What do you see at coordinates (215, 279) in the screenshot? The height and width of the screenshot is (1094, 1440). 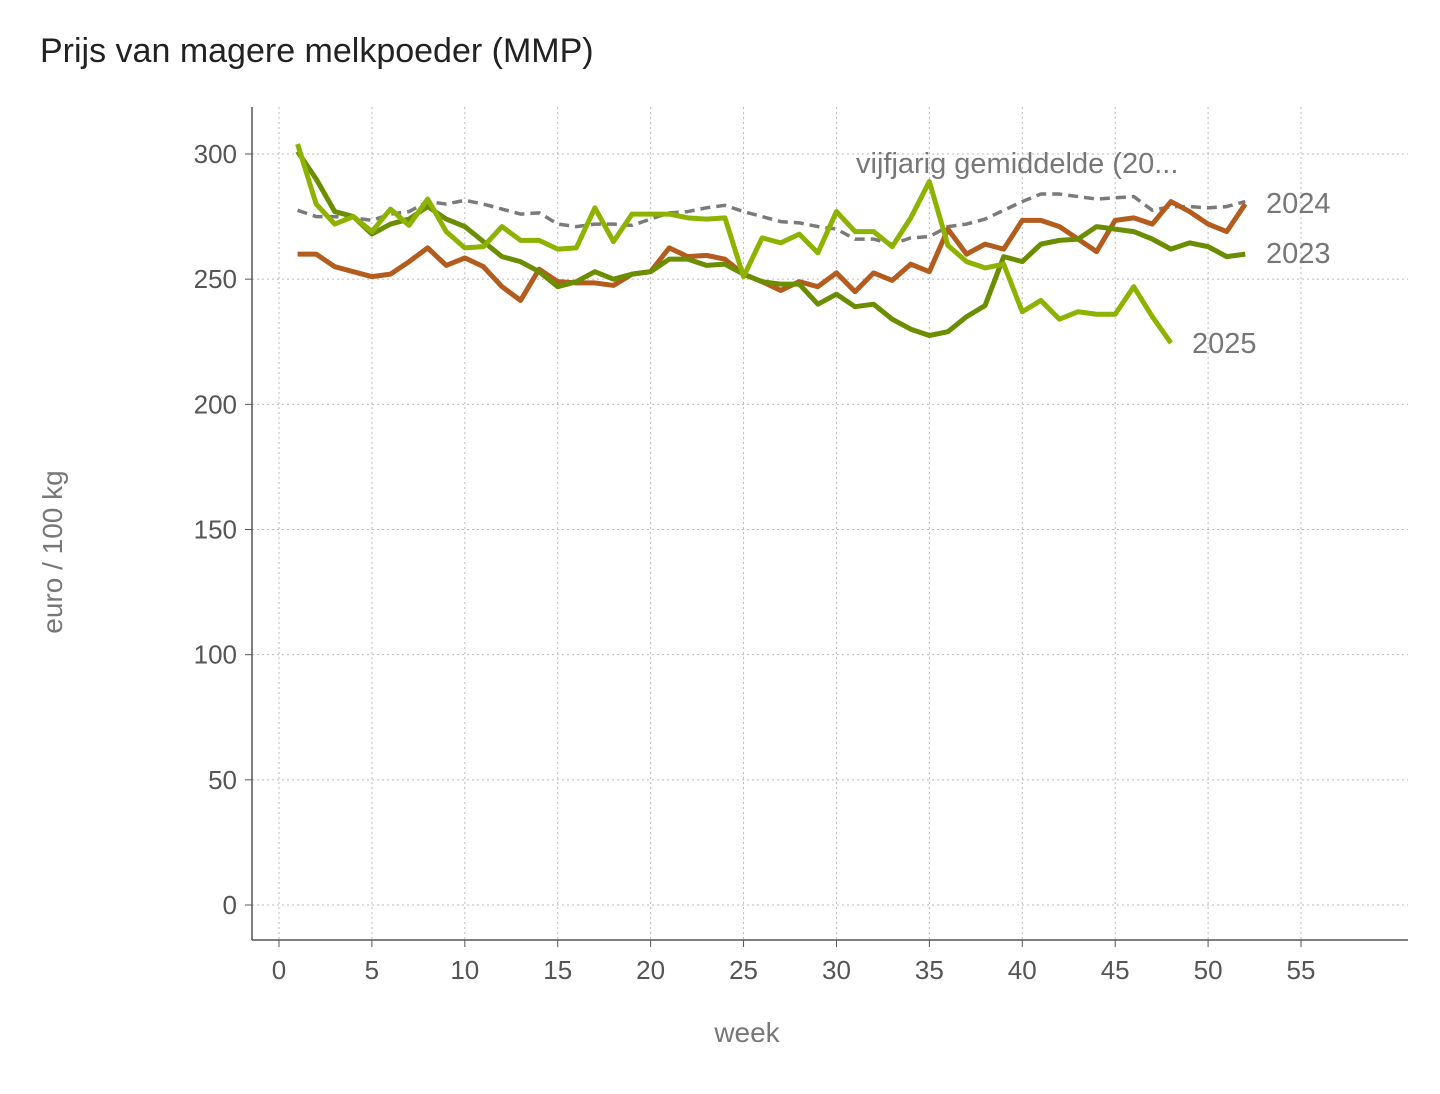 I see `y-tick-label: 250` at bounding box center [215, 279].